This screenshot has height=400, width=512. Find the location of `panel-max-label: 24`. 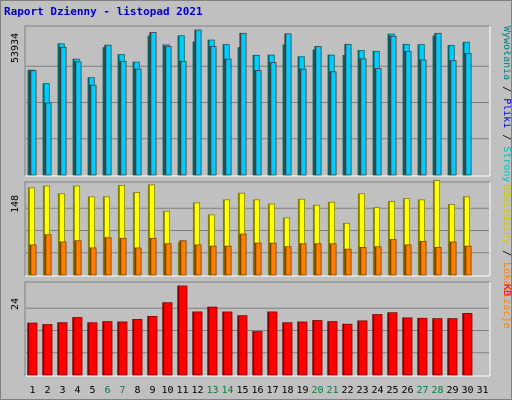

panel-max-label: 24 is located at coordinates (15, 304).